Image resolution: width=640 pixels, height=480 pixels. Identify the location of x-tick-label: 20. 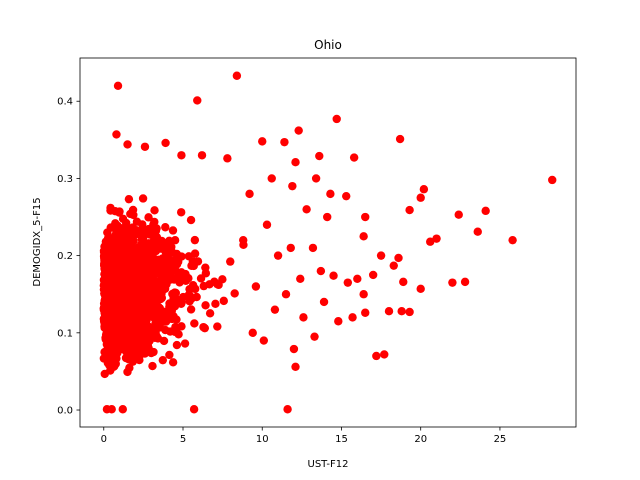
(420, 439).